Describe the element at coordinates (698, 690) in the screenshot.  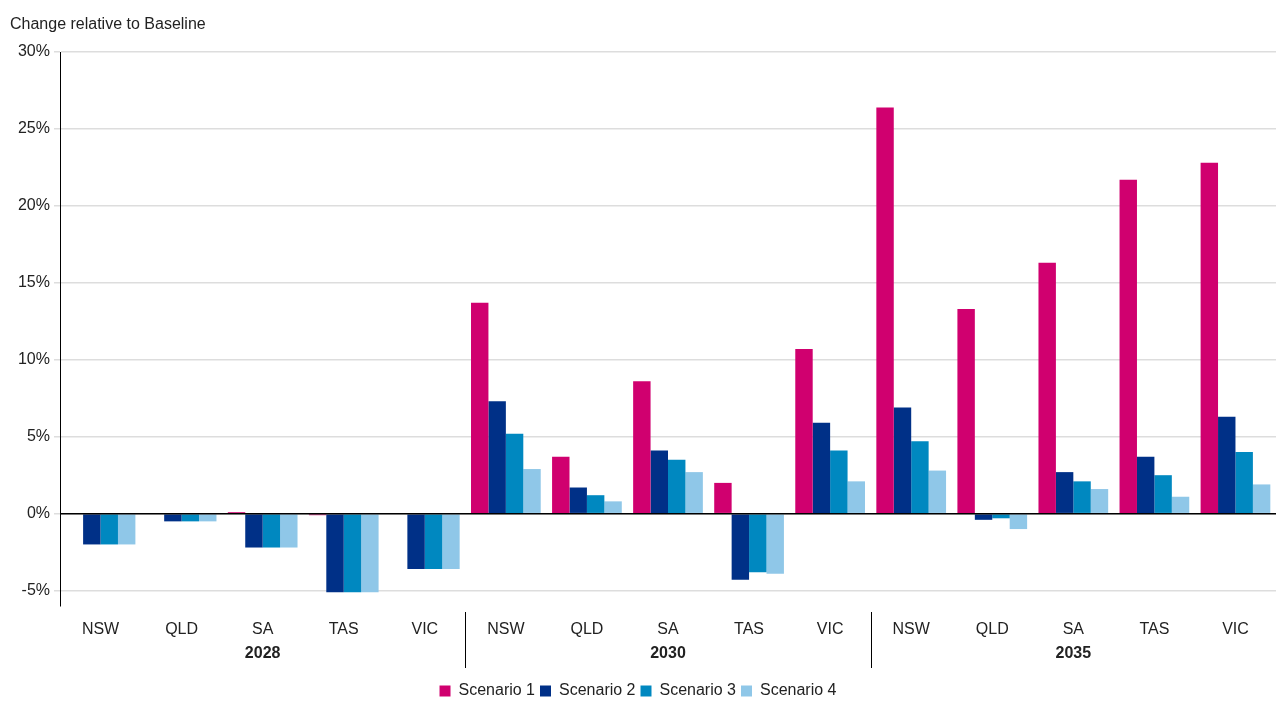
I see `legend-label: Scenario 3` at that location.